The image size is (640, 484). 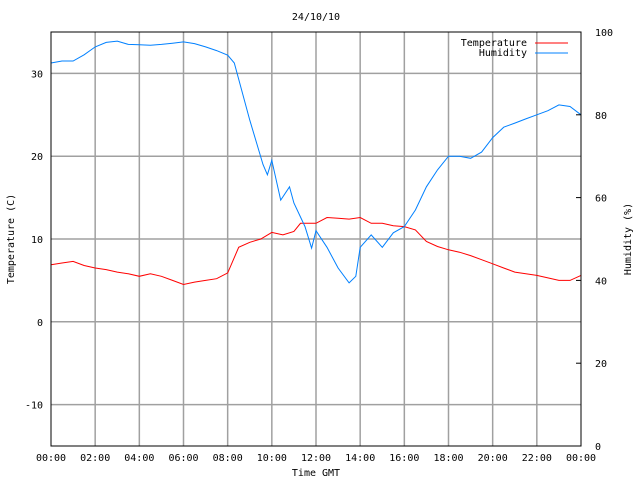 I want to click on series-line-temperature, so click(x=316, y=251).